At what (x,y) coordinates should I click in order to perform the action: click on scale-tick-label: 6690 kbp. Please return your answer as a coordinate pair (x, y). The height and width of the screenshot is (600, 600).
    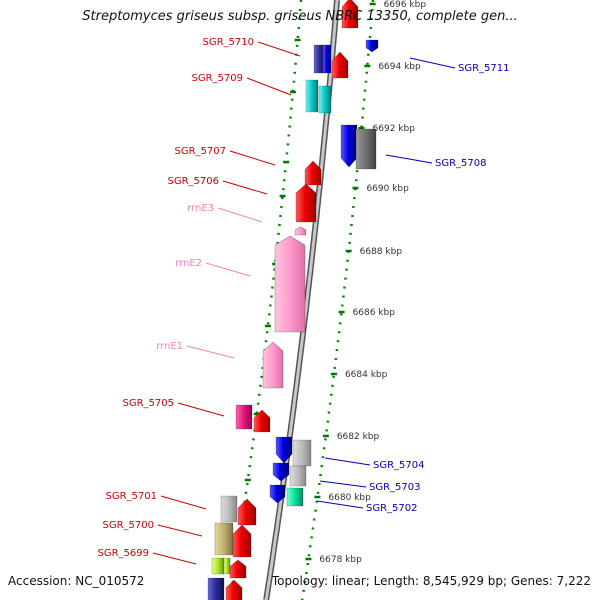
    Looking at the image, I should click on (387, 189).